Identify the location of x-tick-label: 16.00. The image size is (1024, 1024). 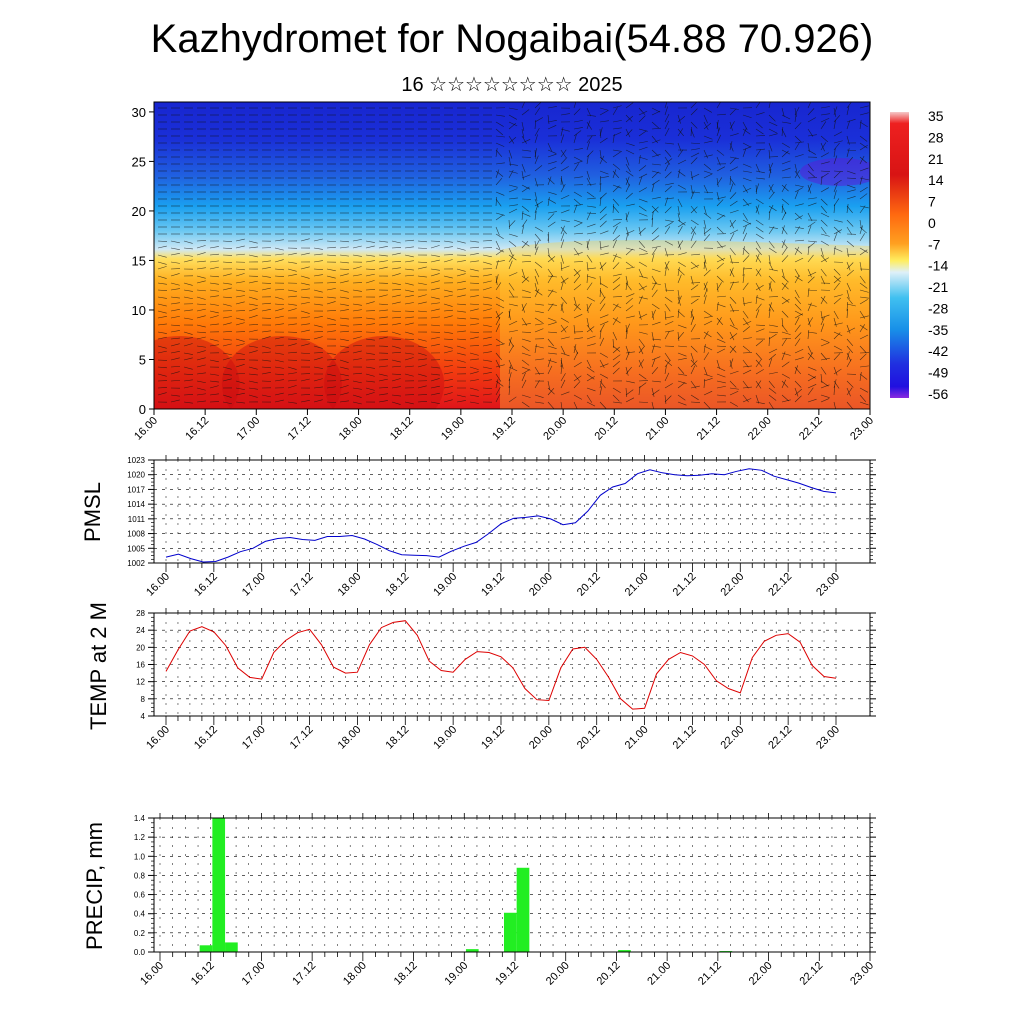
(152, 974).